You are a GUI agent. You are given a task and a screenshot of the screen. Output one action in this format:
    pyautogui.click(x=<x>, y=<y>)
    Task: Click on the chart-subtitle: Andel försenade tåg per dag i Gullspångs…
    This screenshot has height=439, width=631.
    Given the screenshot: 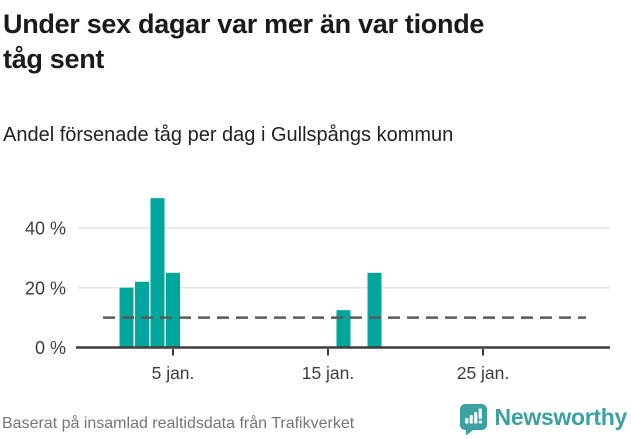 What is the action you would take?
    pyautogui.click(x=228, y=135)
    